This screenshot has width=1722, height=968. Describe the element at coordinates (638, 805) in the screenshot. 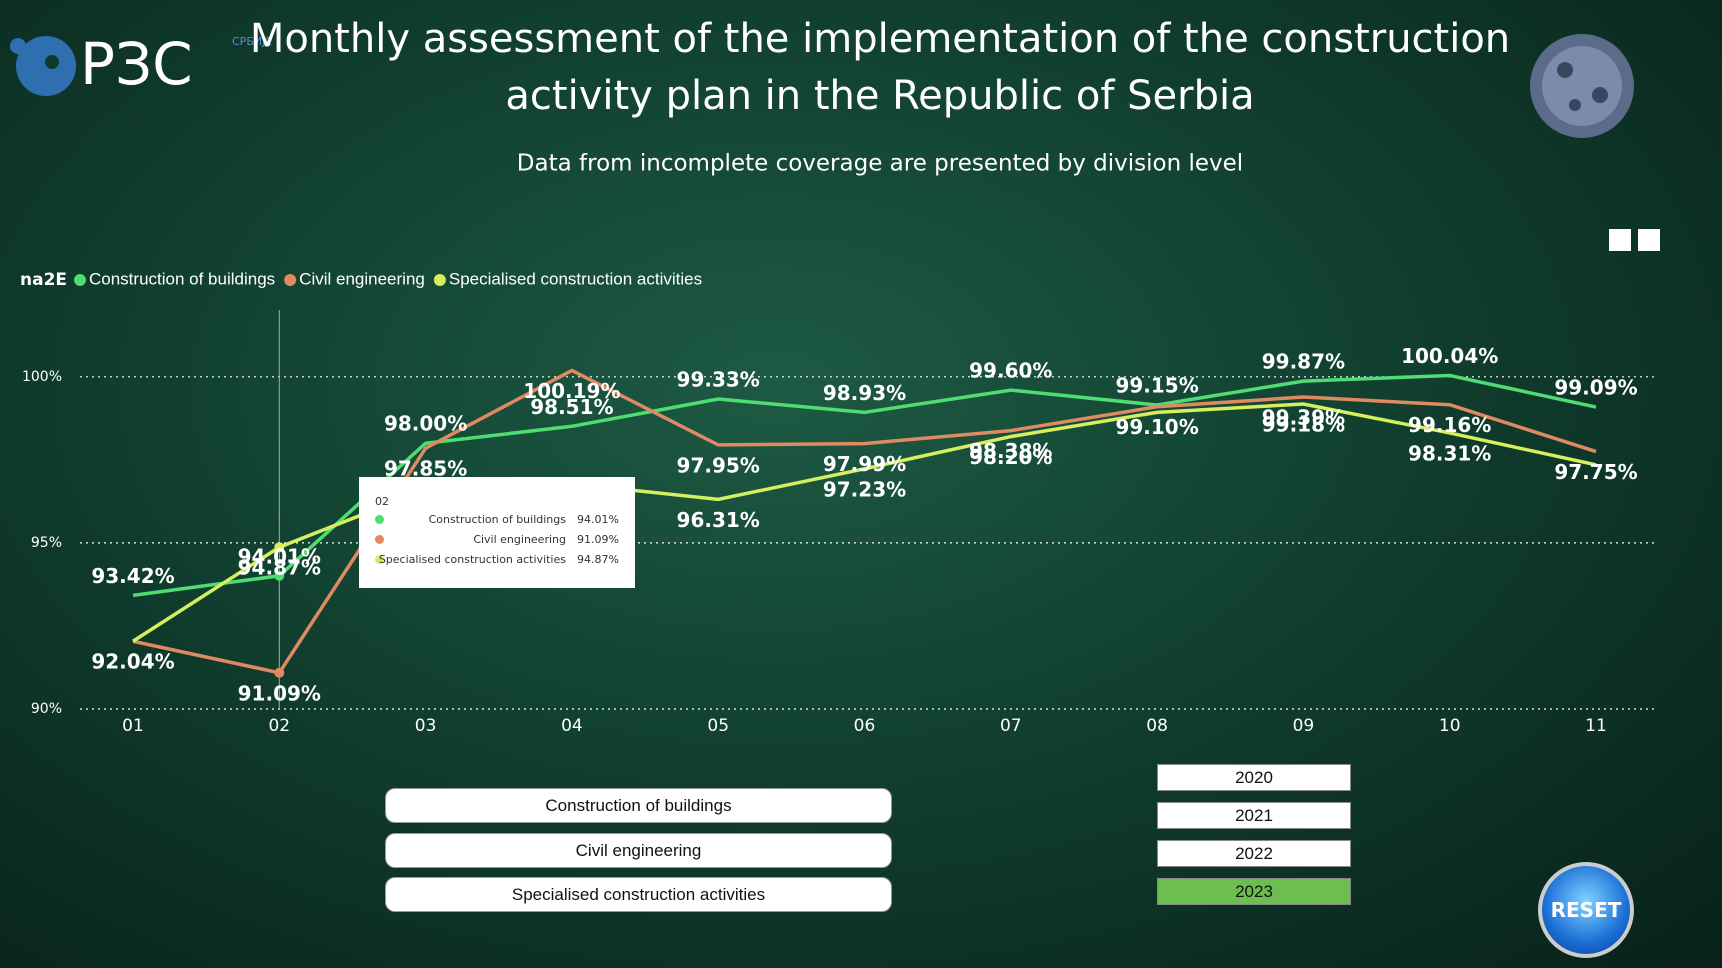

I see `slicer-button: Construction of buildings` at that location.